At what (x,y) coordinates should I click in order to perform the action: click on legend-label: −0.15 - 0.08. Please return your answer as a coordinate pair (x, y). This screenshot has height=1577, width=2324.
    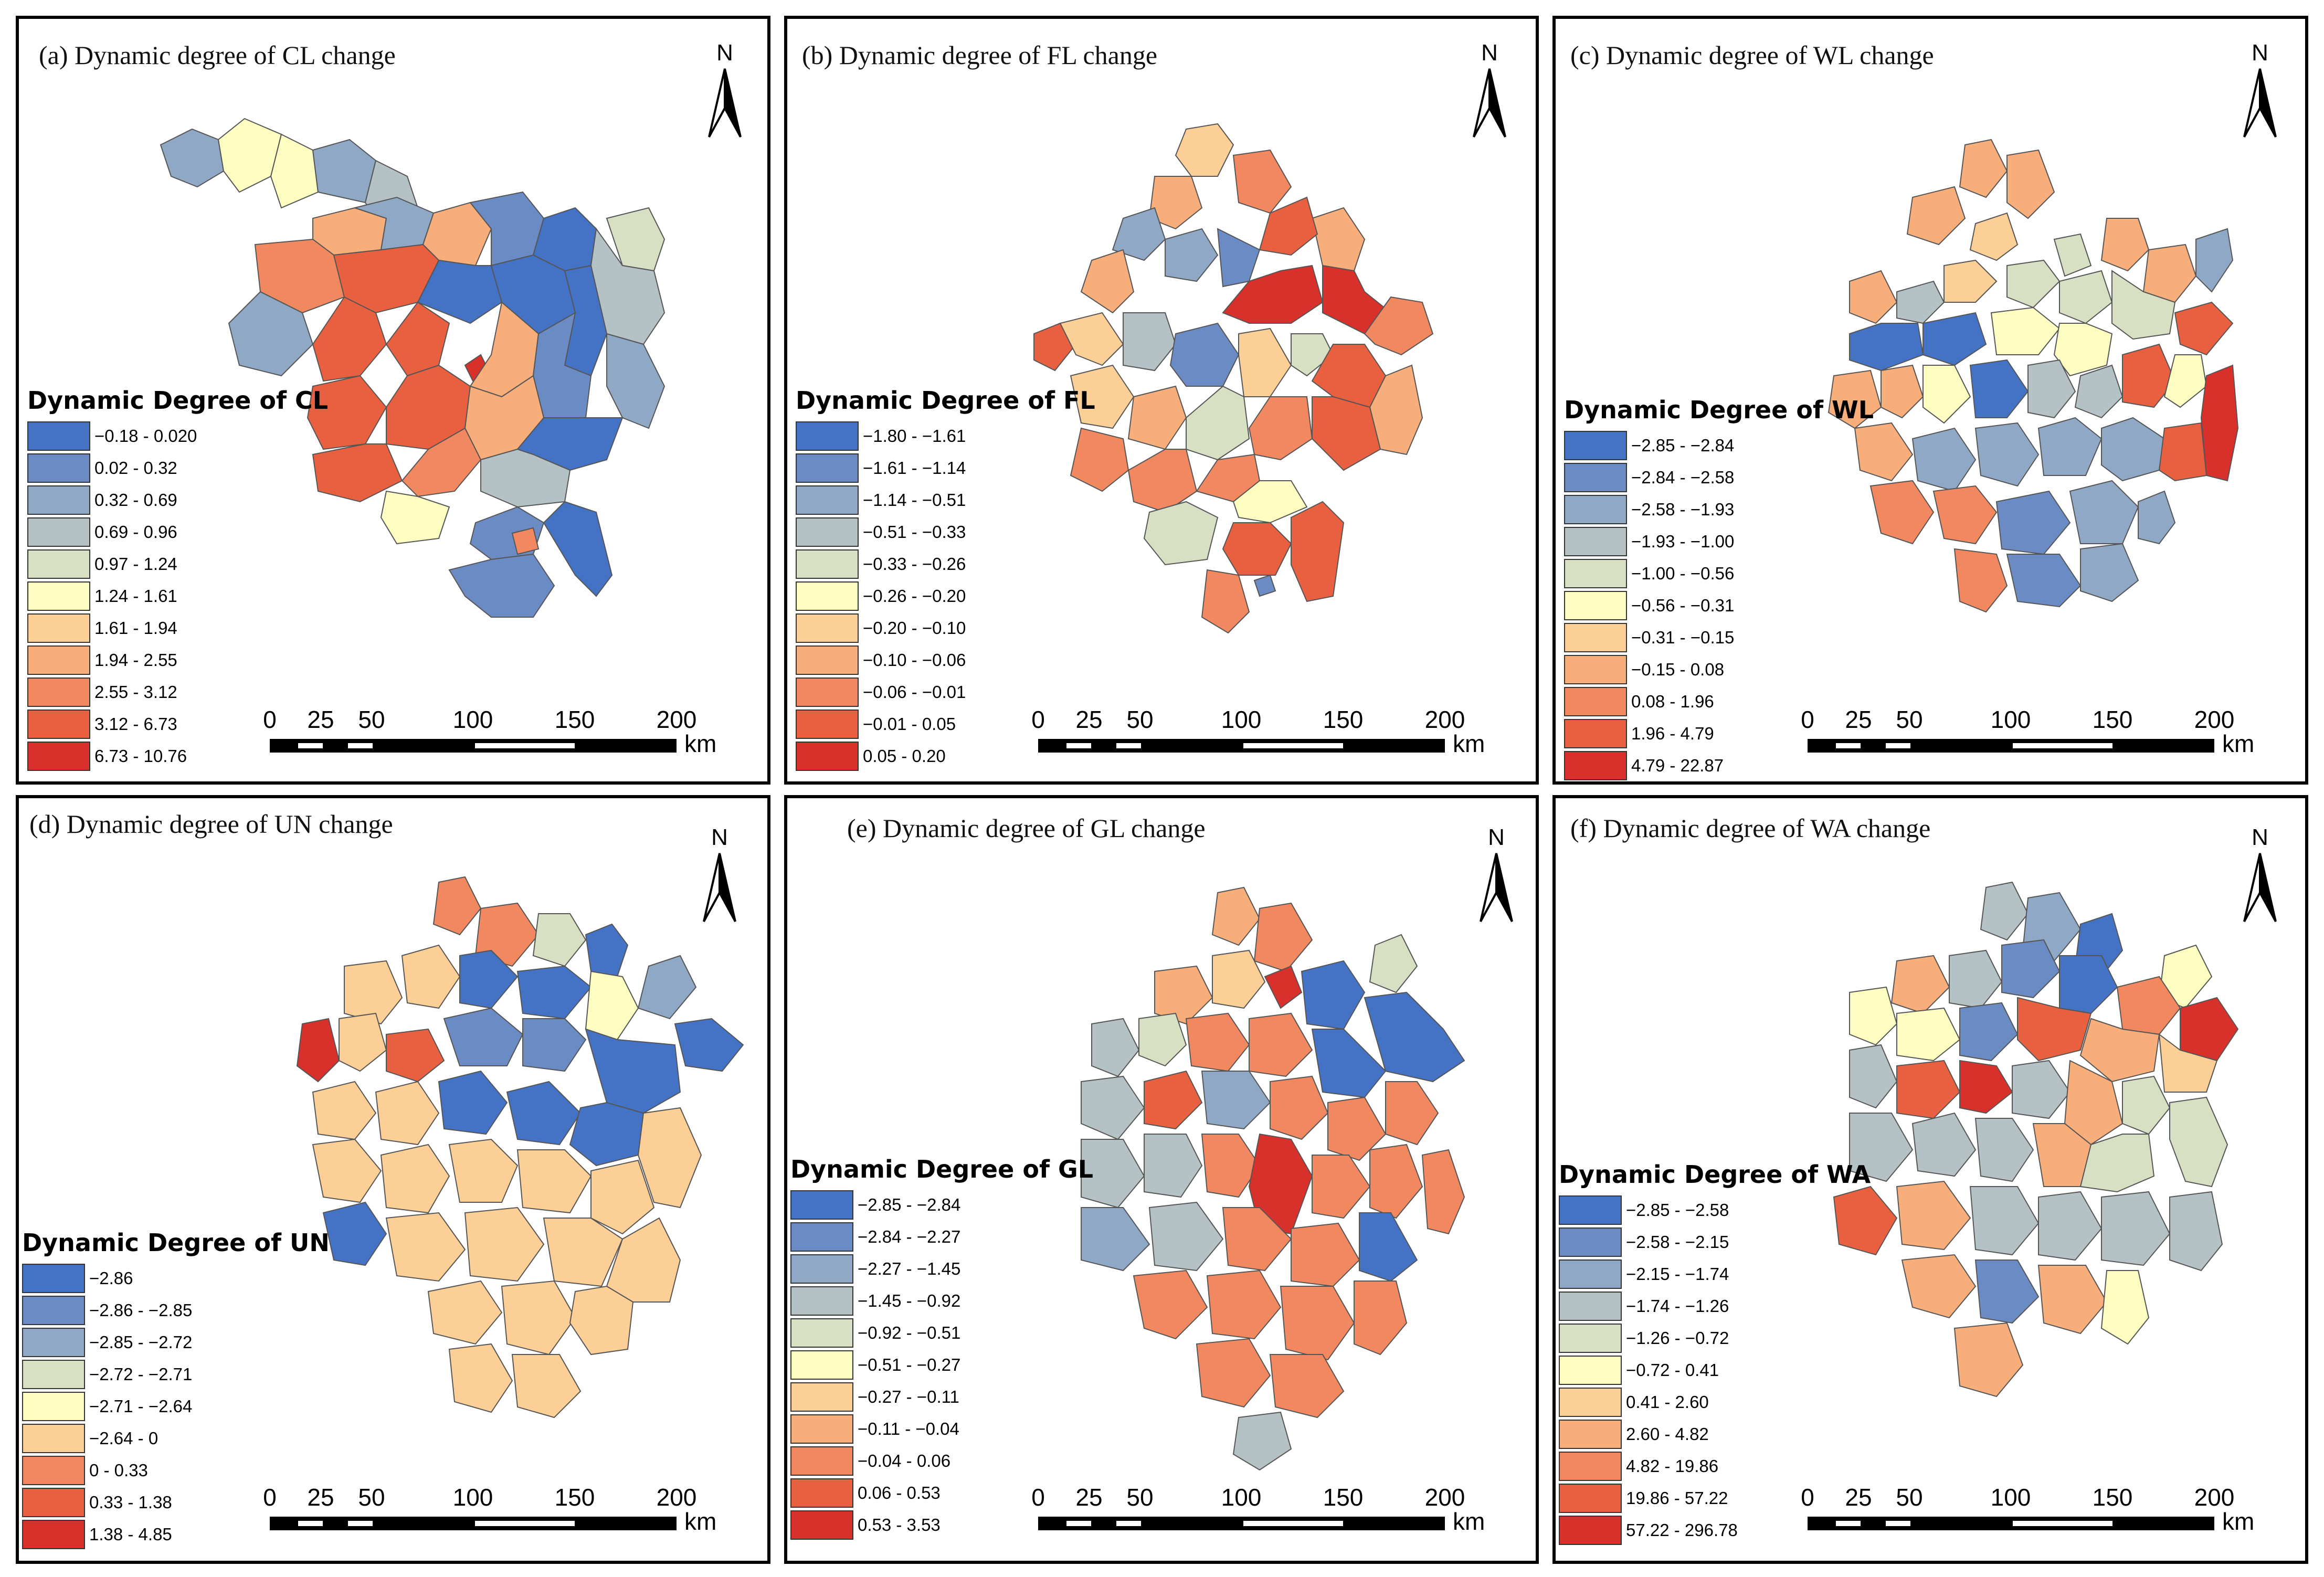
    Looking at the image, I should click on (1678, 669).